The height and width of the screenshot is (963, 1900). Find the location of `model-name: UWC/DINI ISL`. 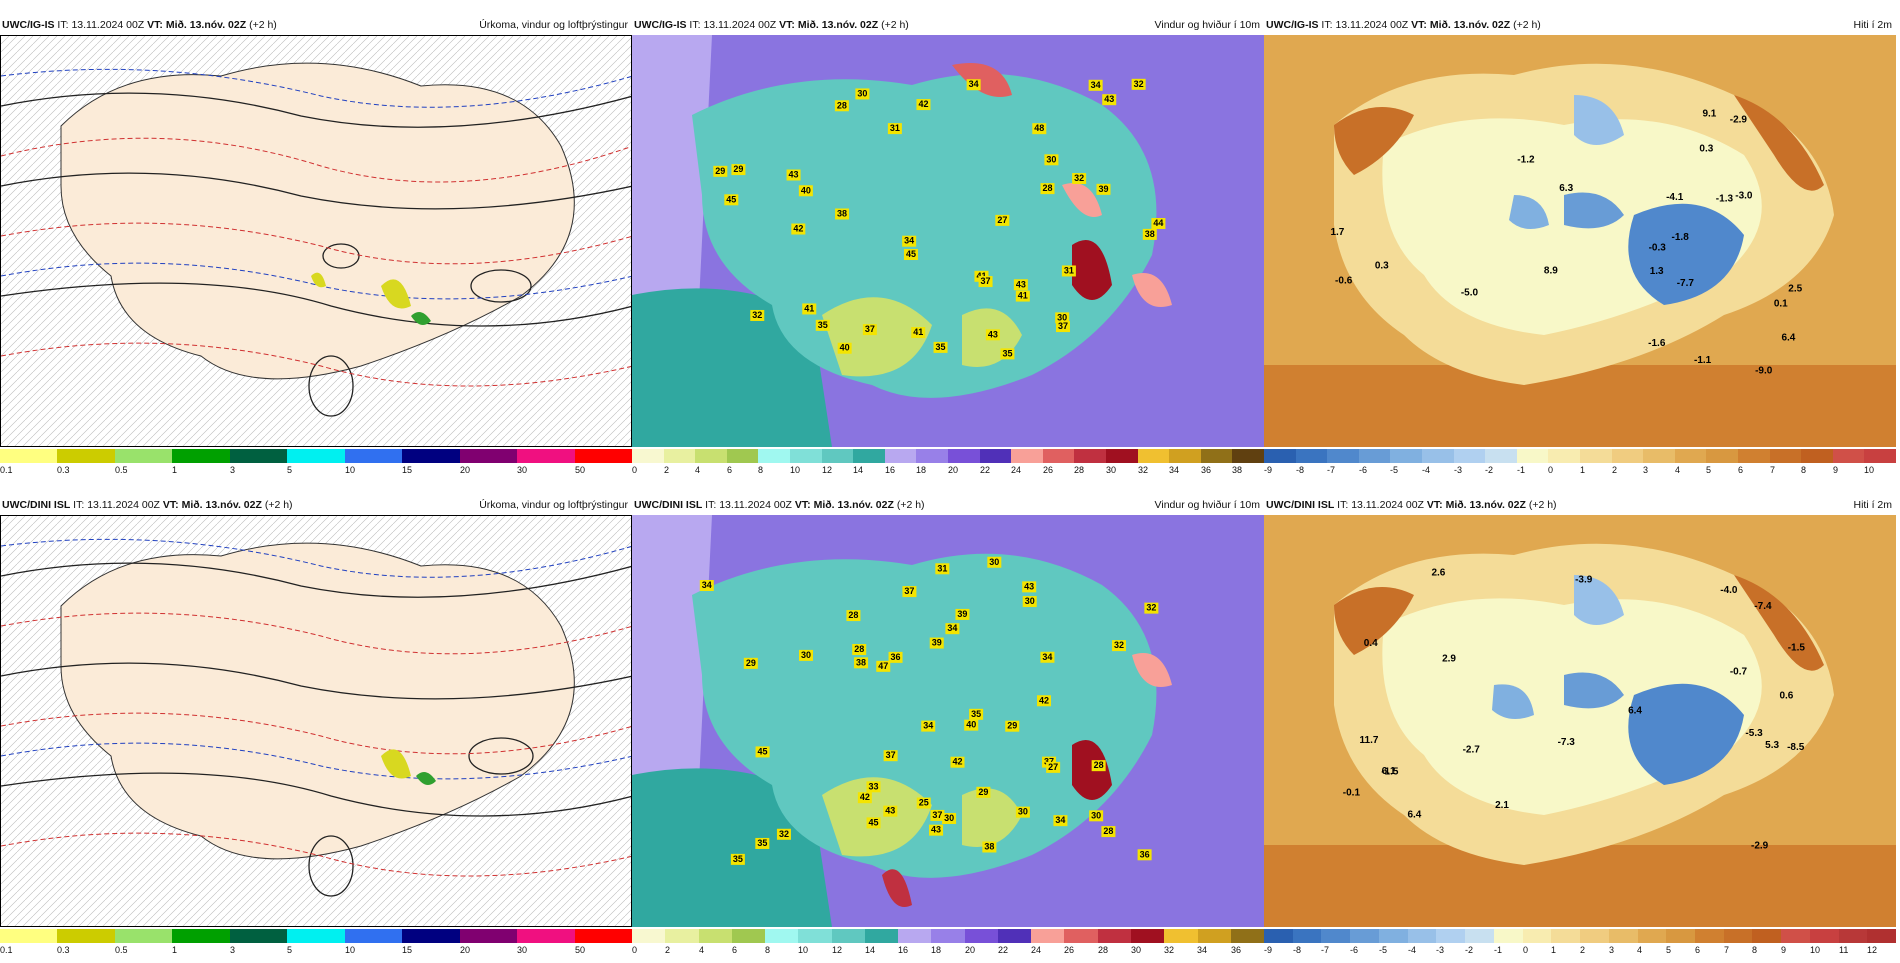

model-name: UWC/DINI ISL is located at coordinates (668, 505).